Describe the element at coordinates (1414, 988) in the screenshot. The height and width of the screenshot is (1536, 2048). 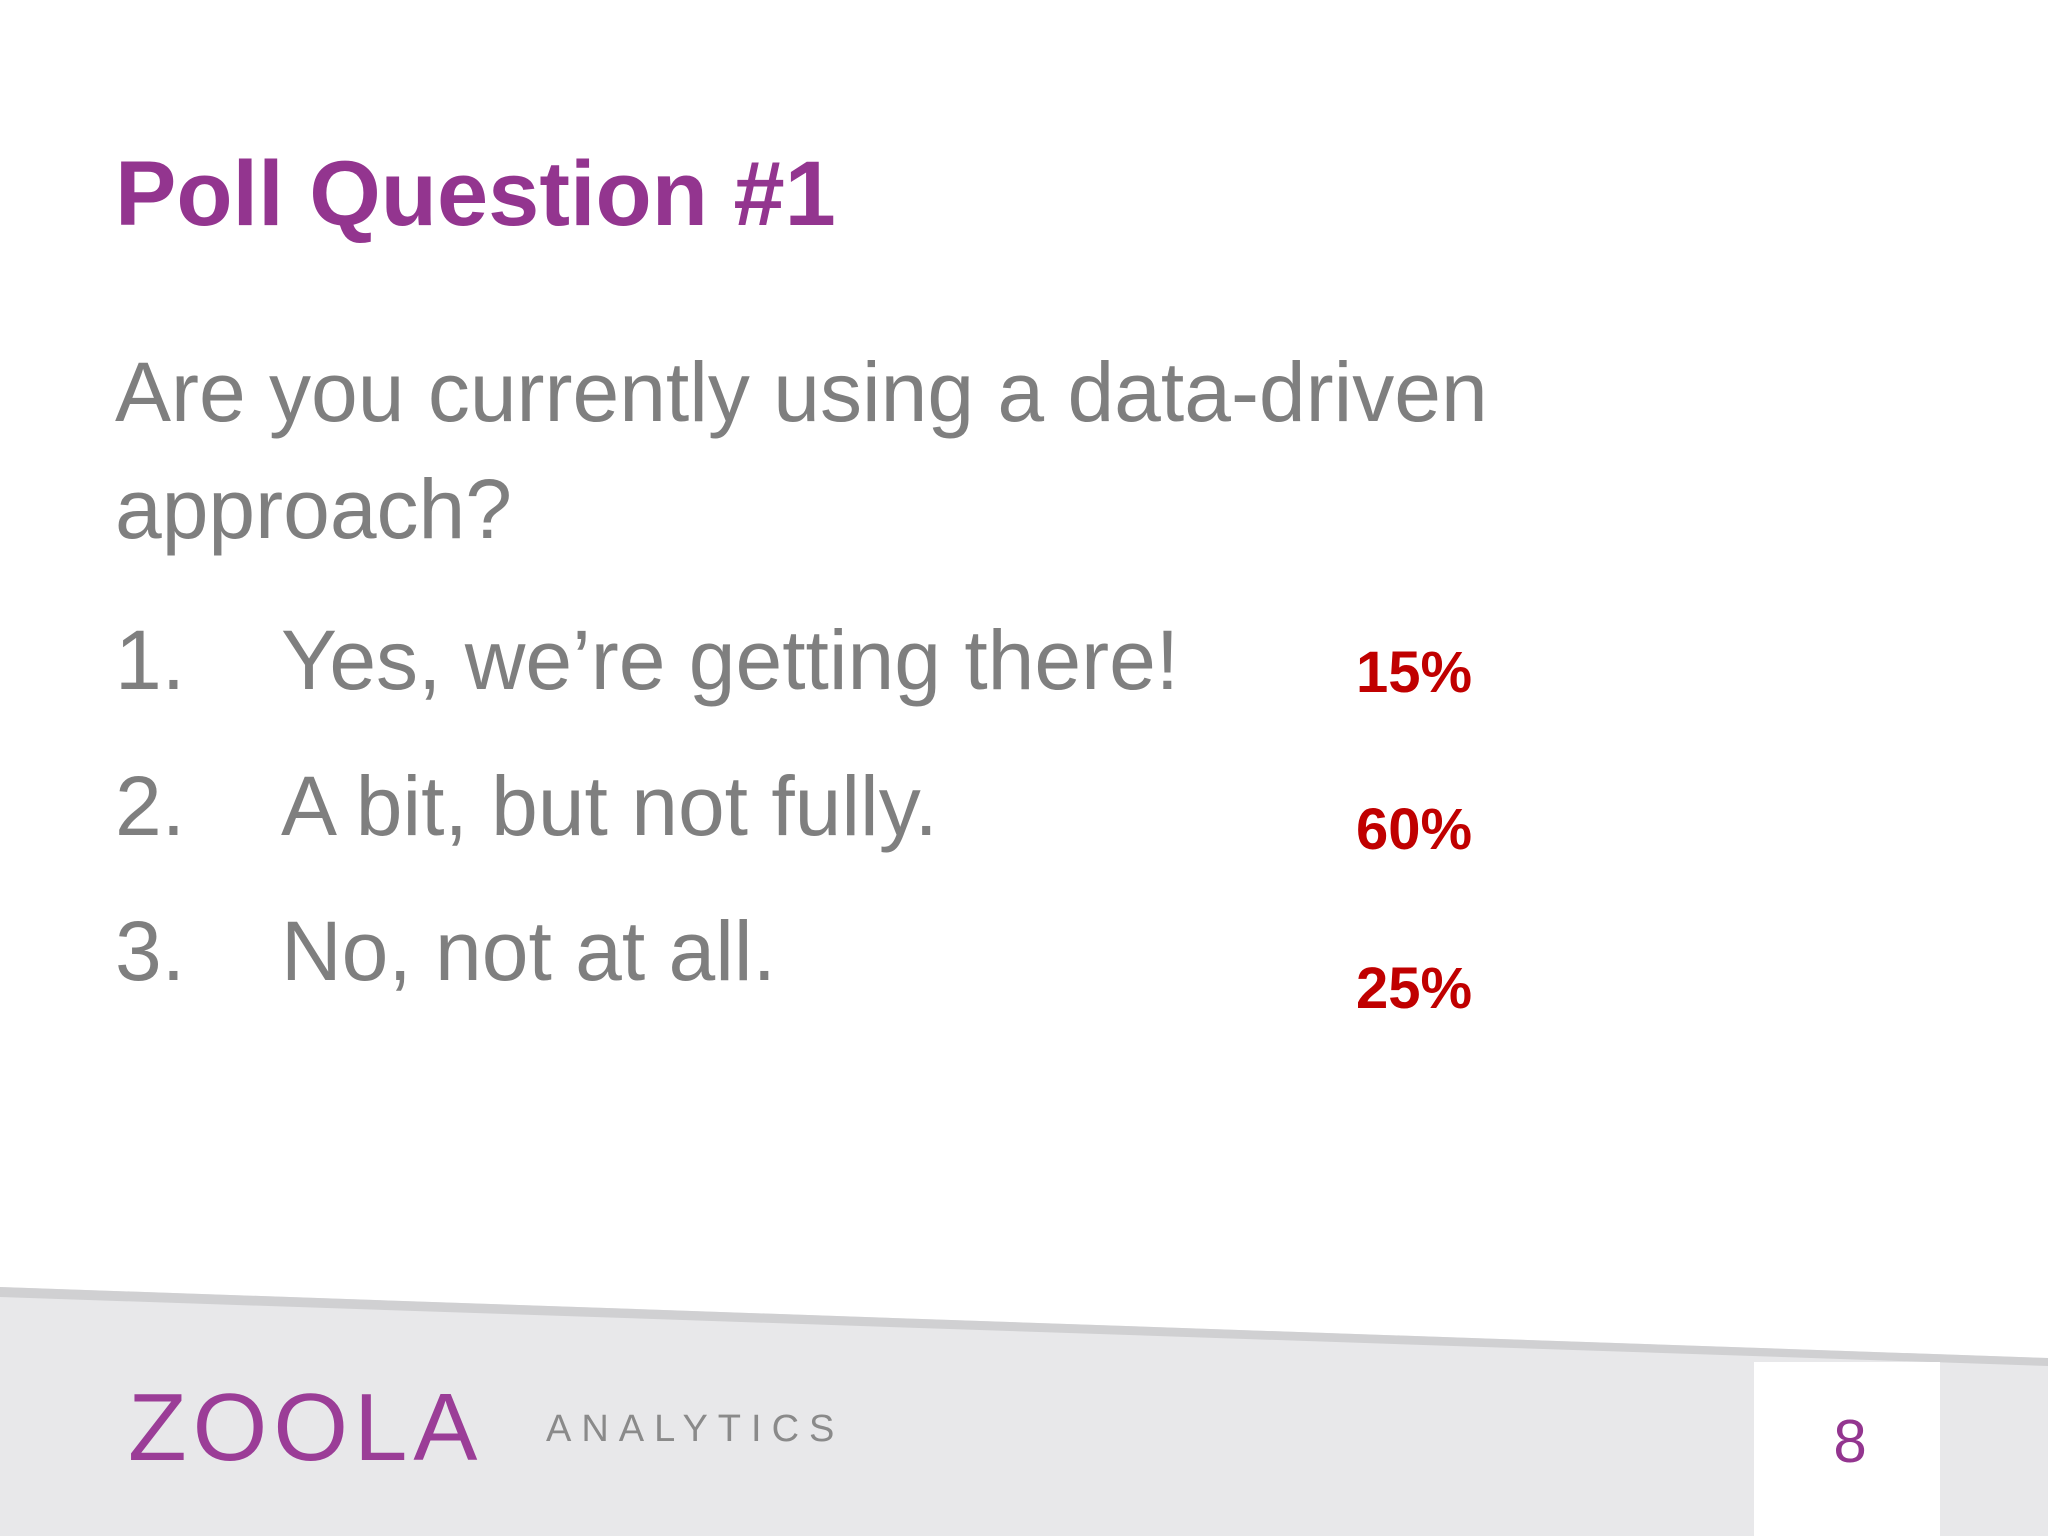
I see `option-result: 25%` at that location.